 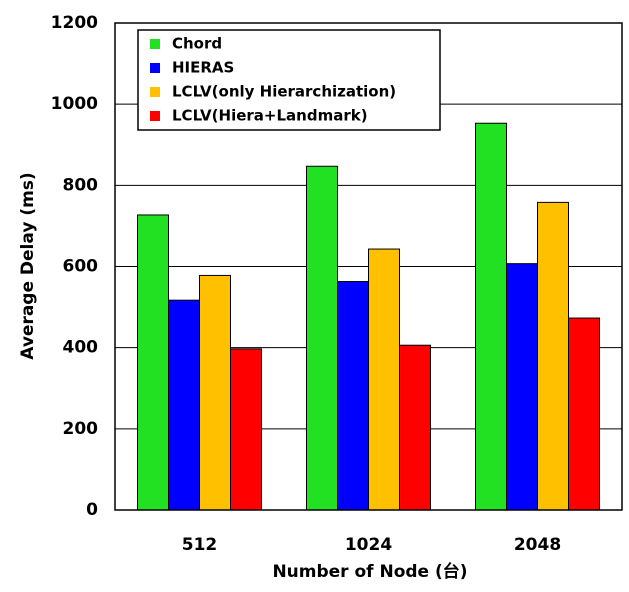 I want to click on y-tick-label: 1000, so click(x=74, y=104).